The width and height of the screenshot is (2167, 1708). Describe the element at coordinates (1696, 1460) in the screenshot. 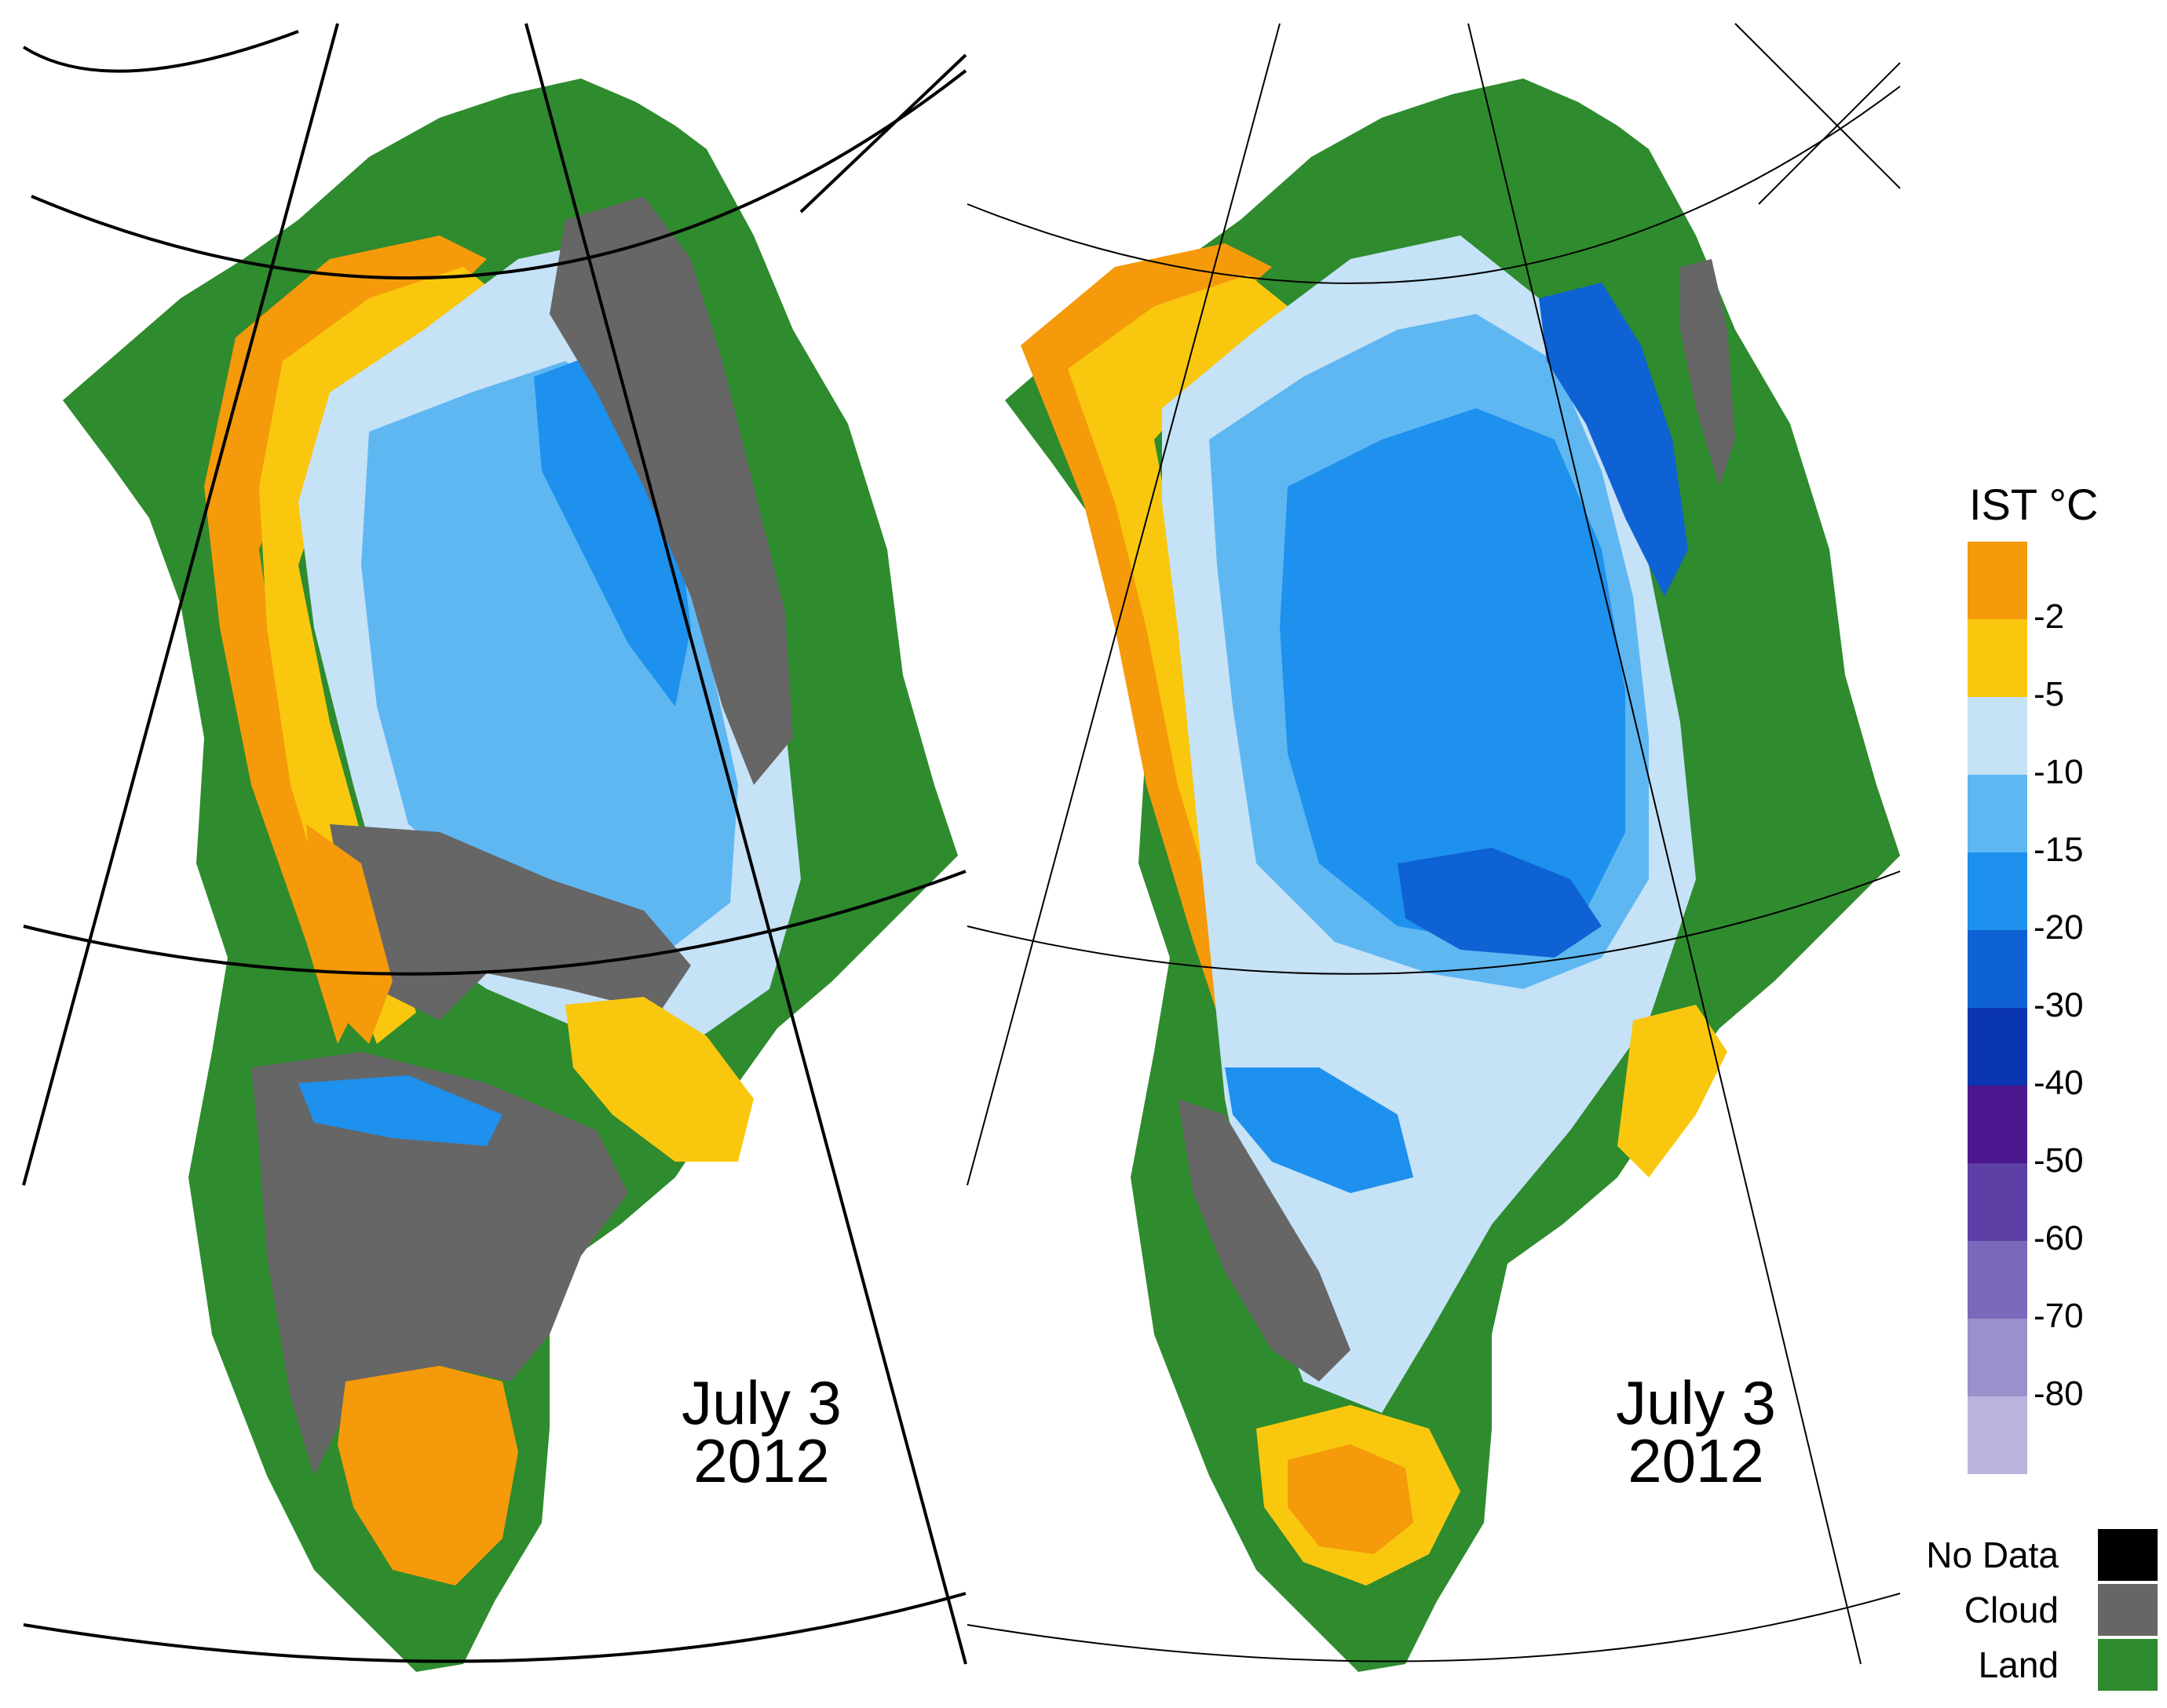

I see `right-date-line2: 2012` at that location.